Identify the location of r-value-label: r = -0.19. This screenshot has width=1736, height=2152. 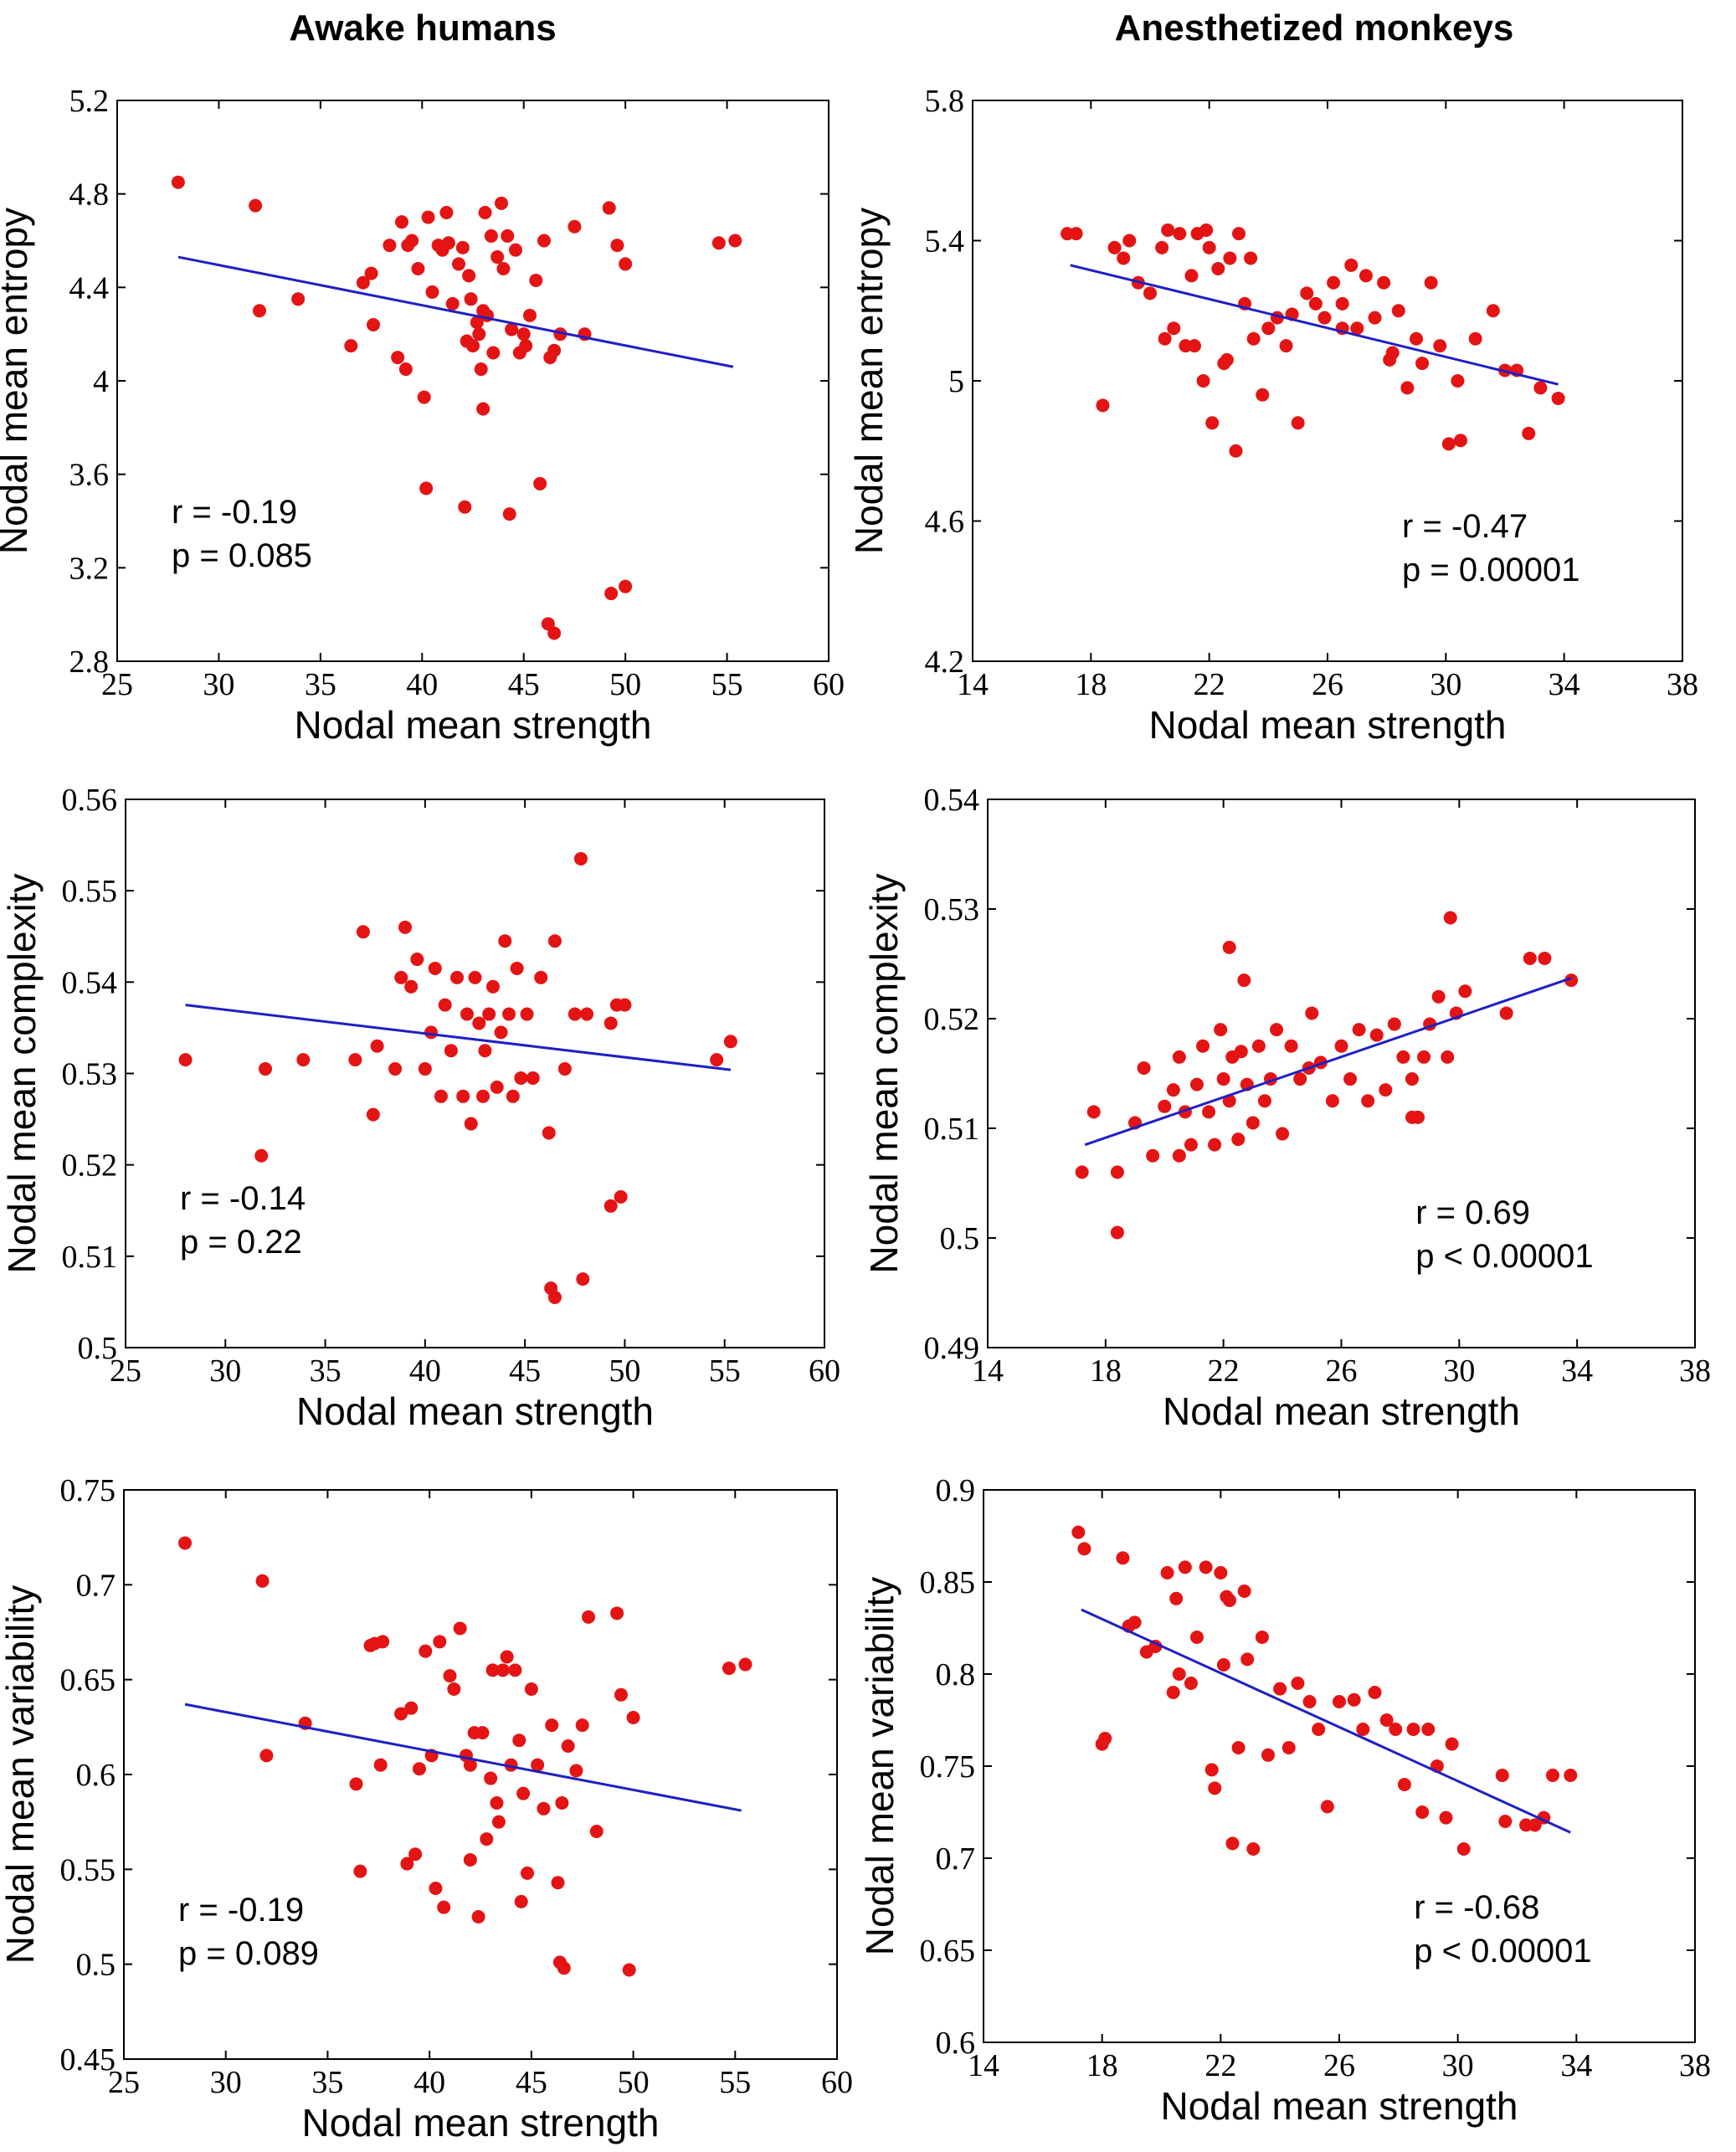
(241, 1910).